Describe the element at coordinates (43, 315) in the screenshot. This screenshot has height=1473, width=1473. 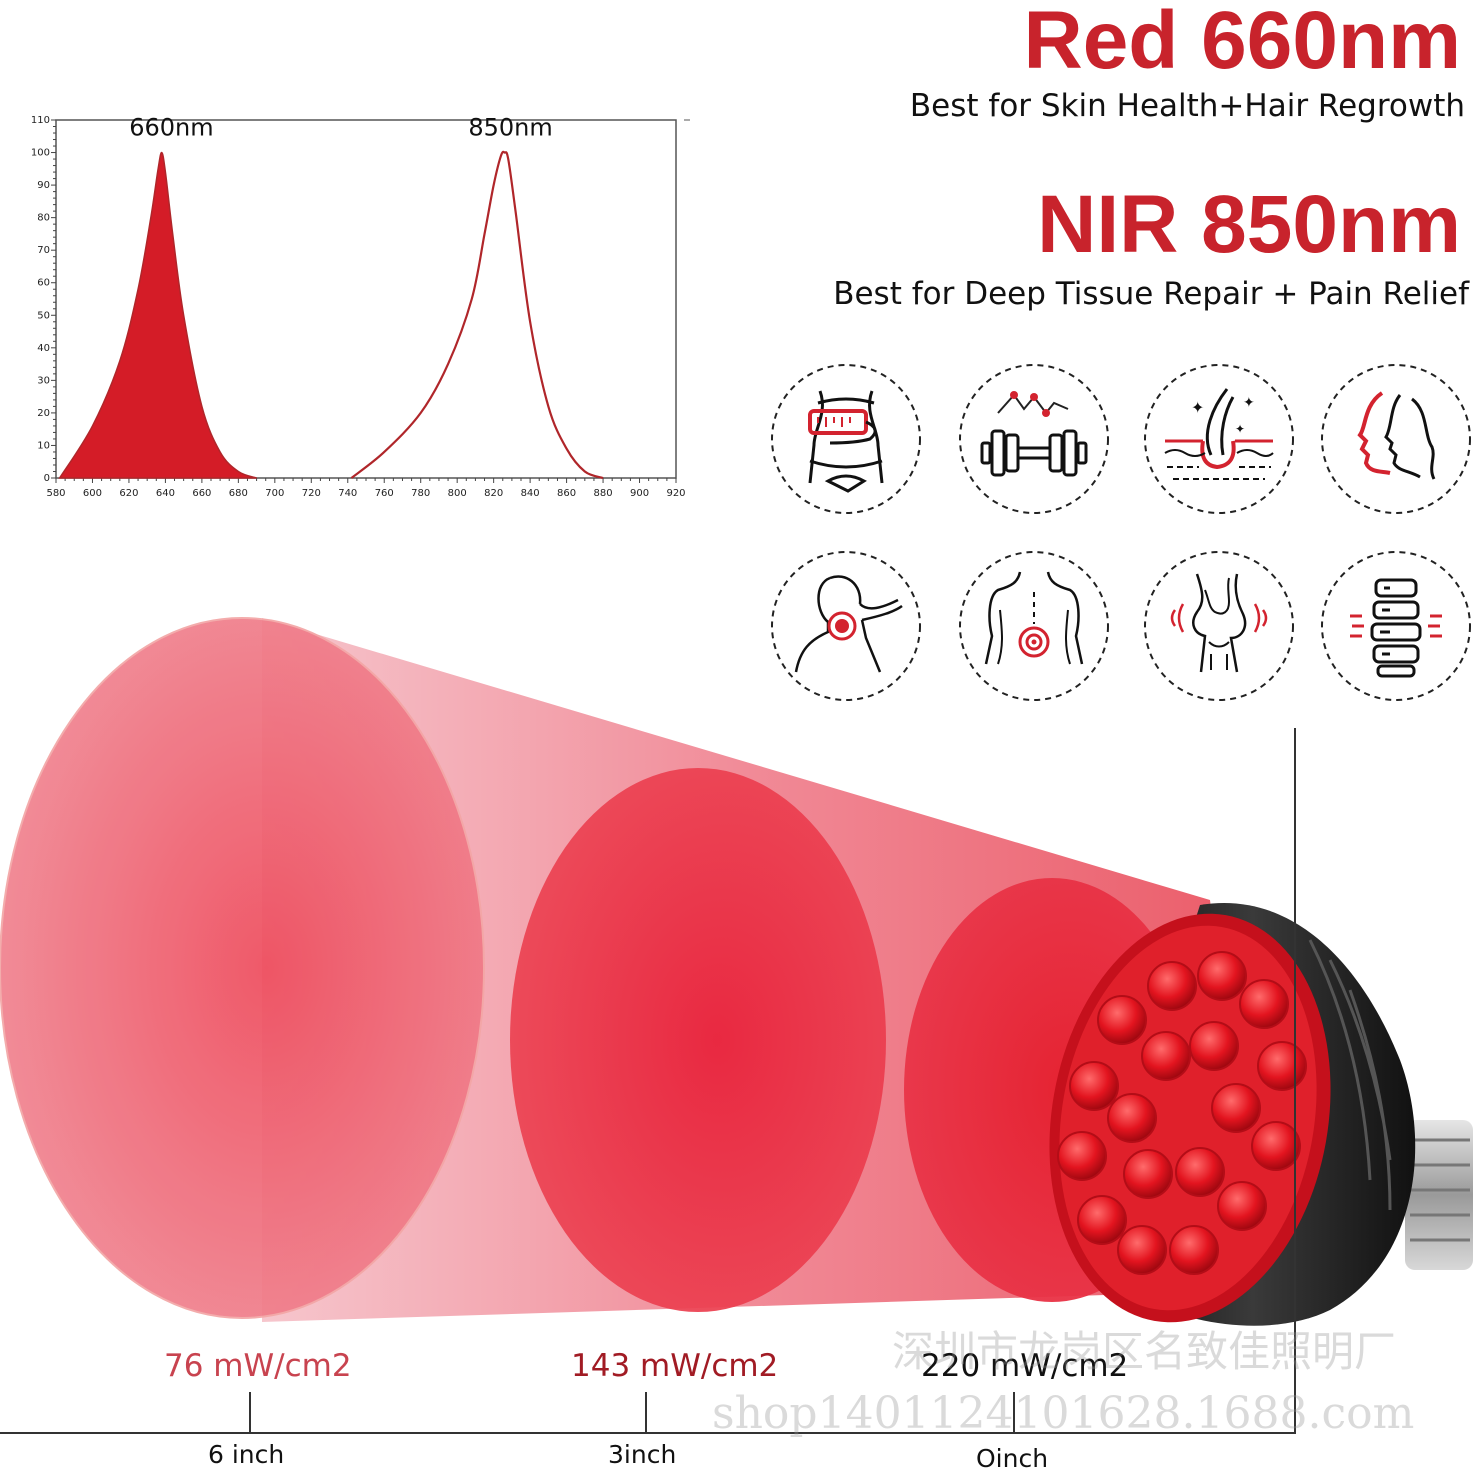
I see `y-tick-label: 50` at that location.